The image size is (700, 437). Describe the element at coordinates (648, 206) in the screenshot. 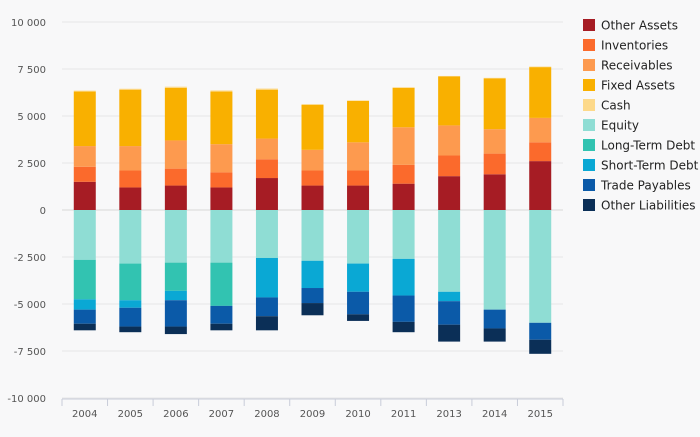

I see `legend-label: Other Liabilities` at that location.